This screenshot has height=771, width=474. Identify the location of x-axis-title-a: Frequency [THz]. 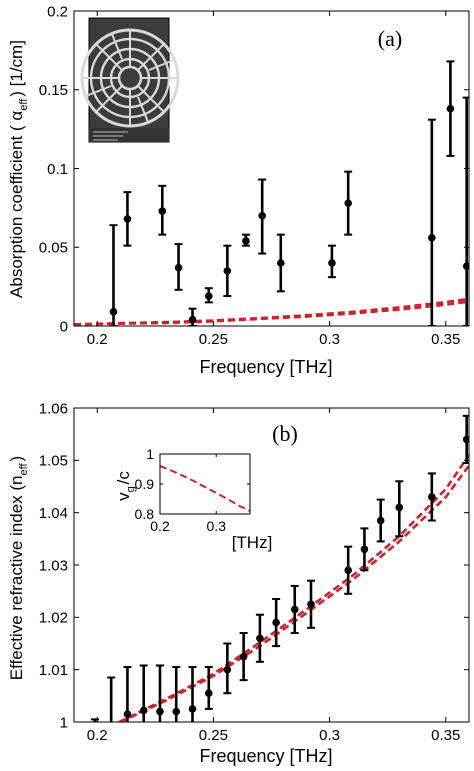
(265, 367).